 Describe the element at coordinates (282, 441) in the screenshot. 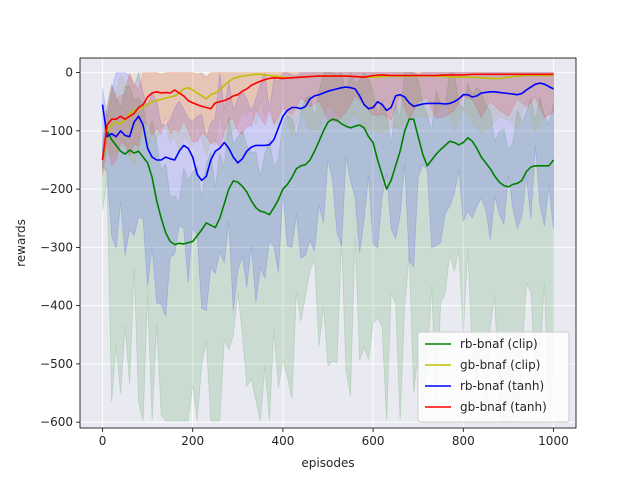

I see `x-tick-label: 400` at that location.